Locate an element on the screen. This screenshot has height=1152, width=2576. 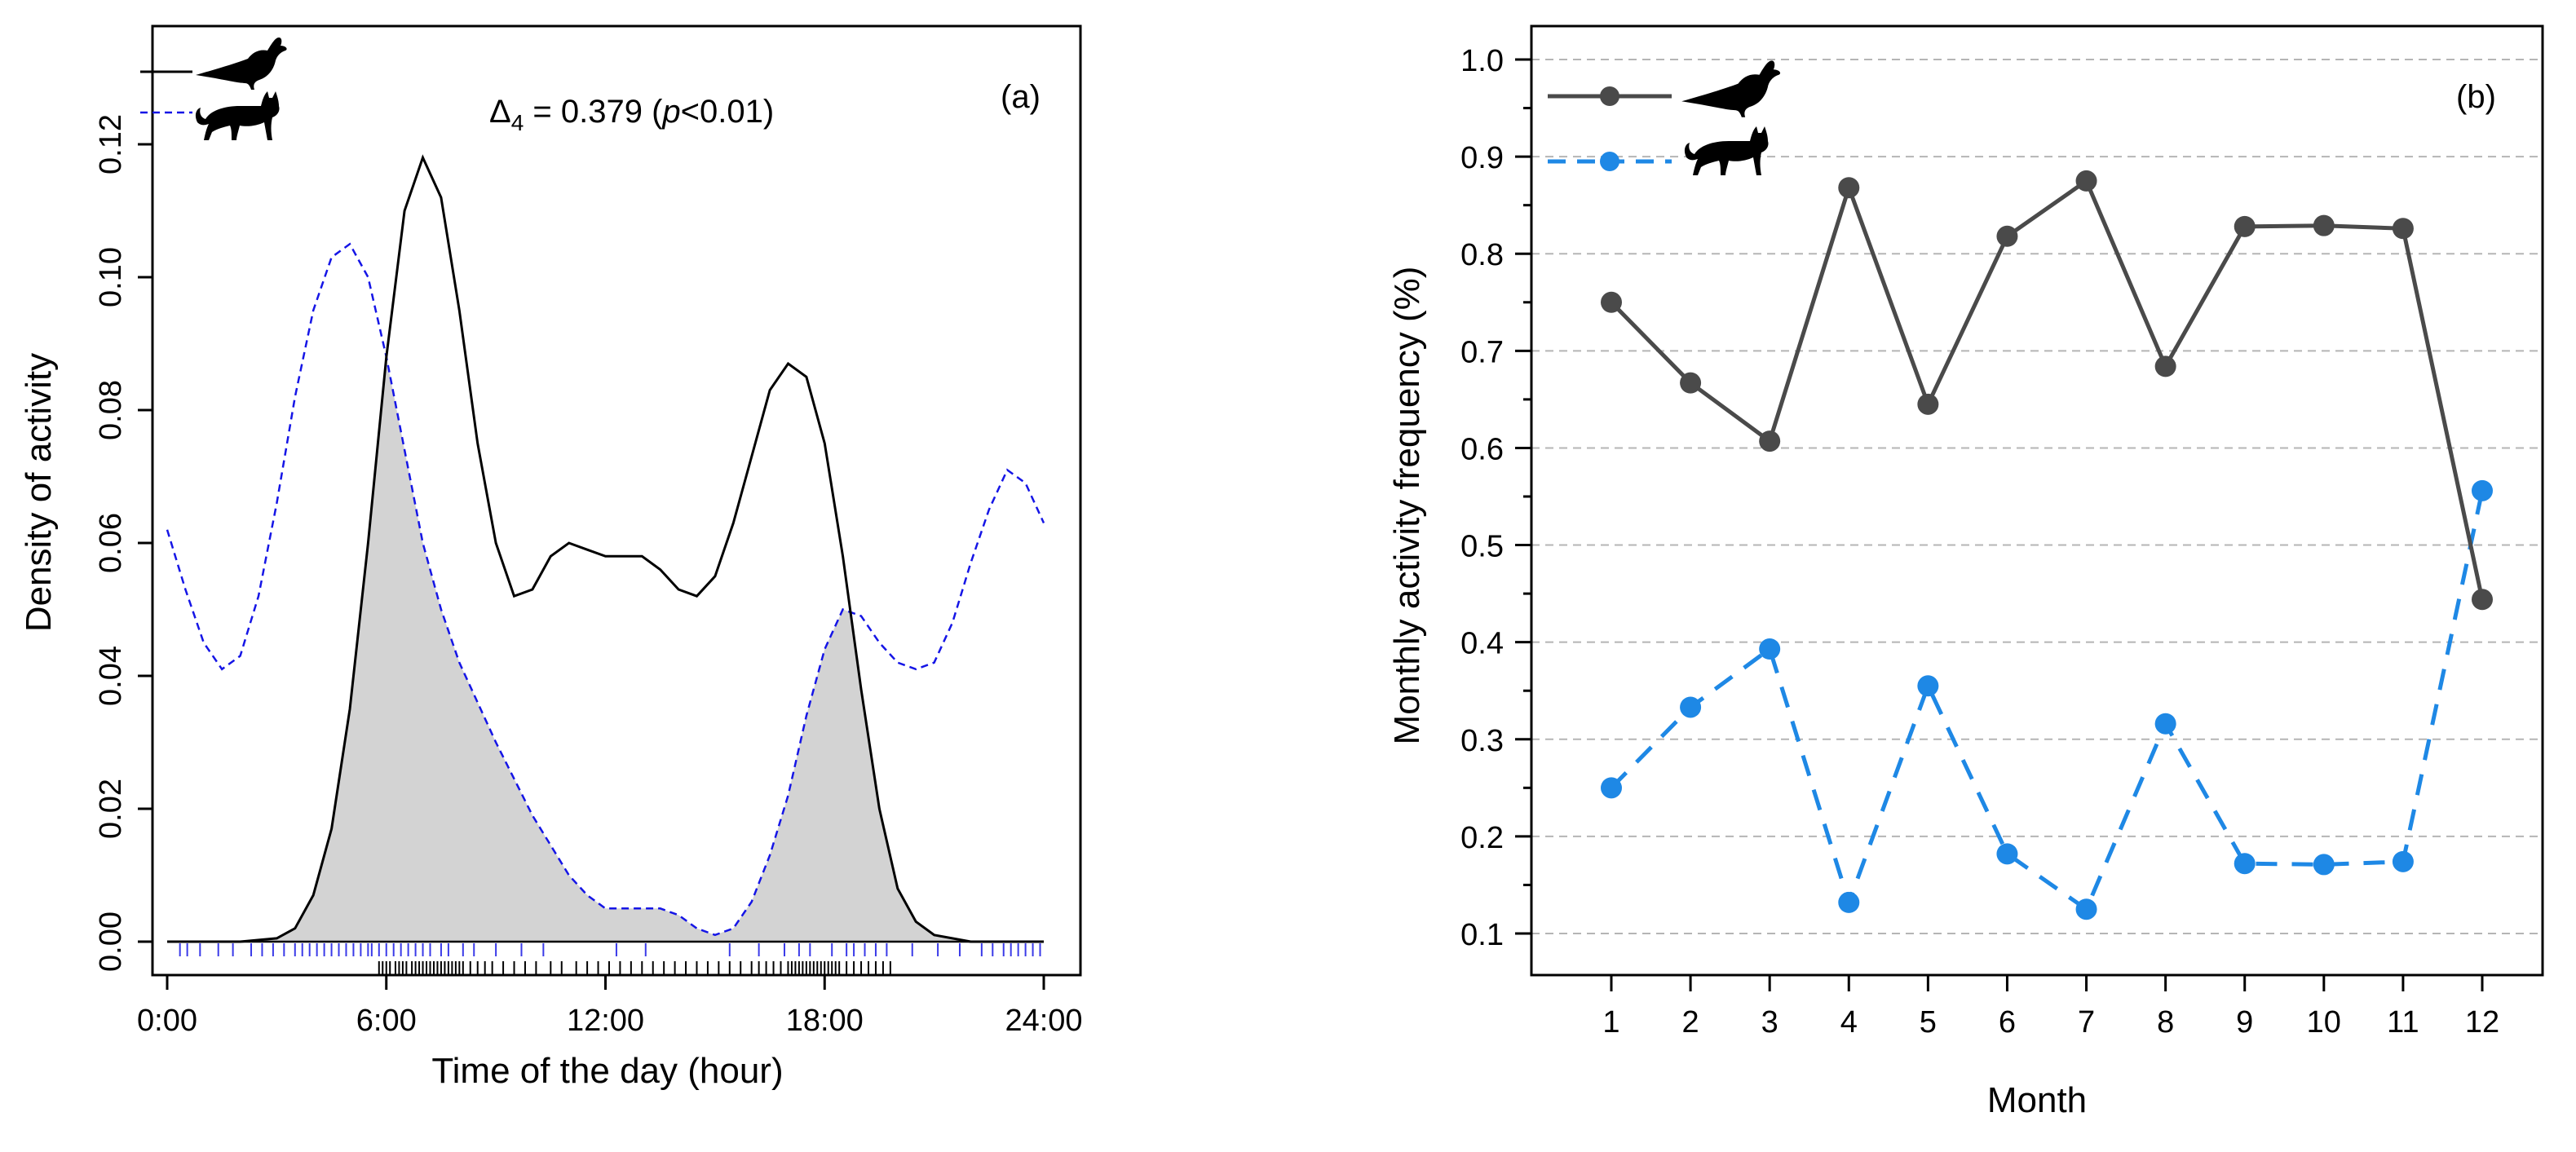
y-tick-label: 0.9 is located at coordinates (1482, 158).